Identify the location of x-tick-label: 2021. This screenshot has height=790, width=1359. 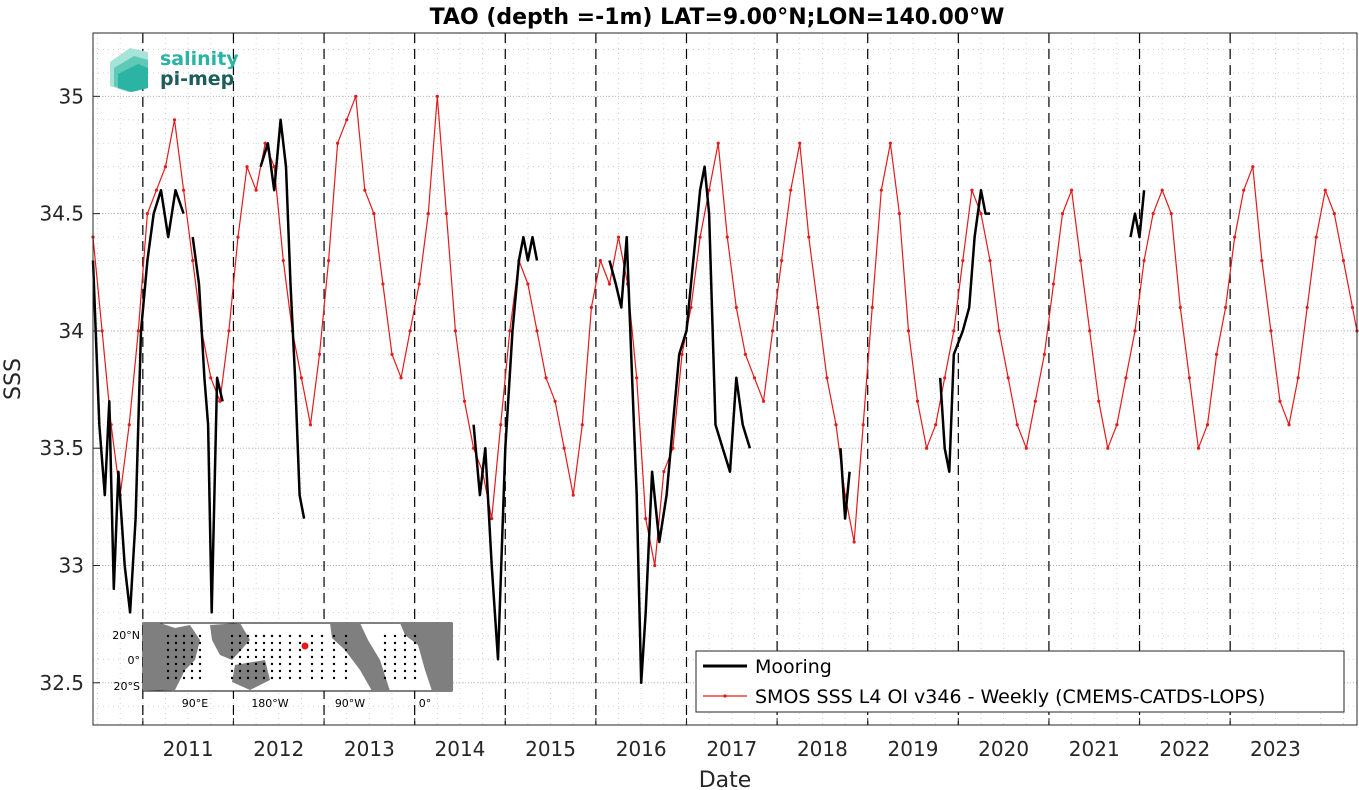
(1094, 749).